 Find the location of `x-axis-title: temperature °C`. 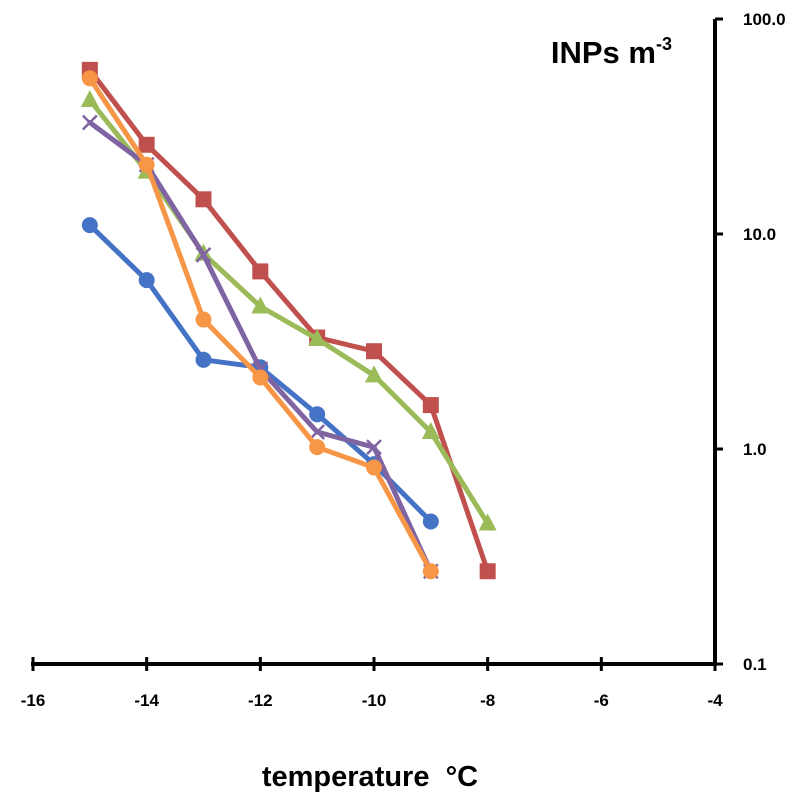

x-axis-title: temperature °C is located at coordinates (370, 777).